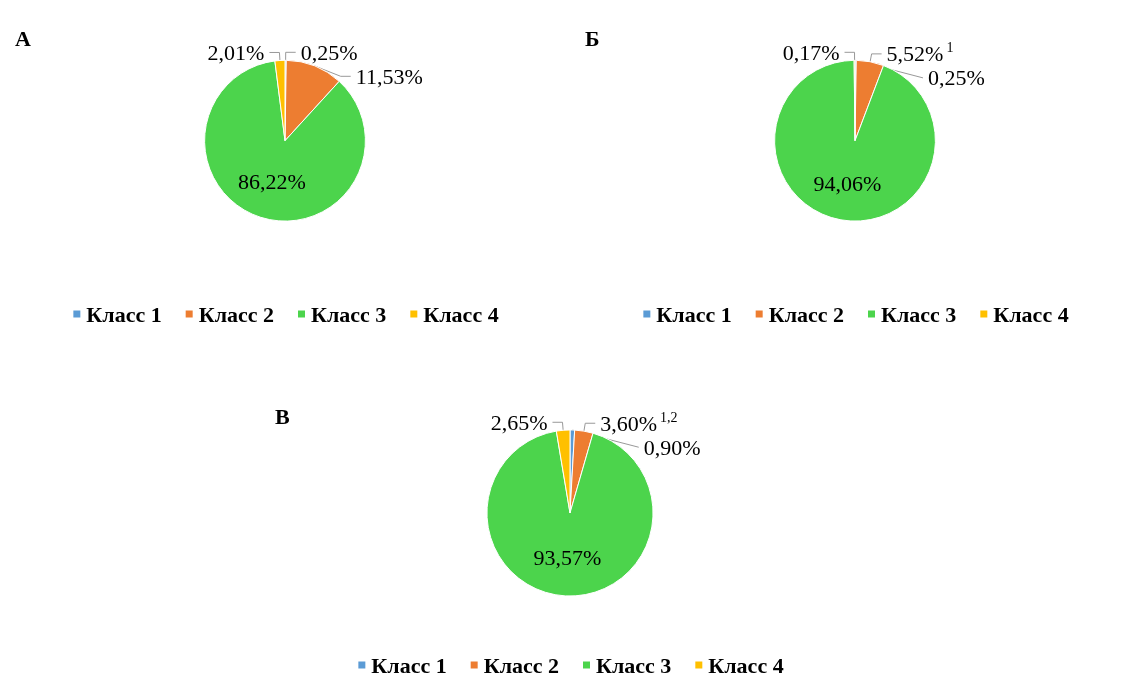 The image size is (1140, 686). I want to click on chart-title: А, so click(23, 38).